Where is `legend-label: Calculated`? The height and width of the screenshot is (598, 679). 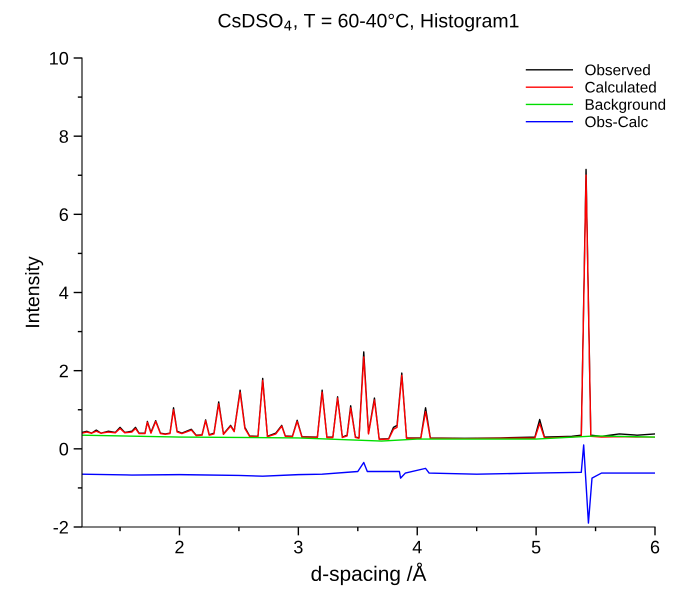 legend-label: Calculated is located at coordinates (620, 87).